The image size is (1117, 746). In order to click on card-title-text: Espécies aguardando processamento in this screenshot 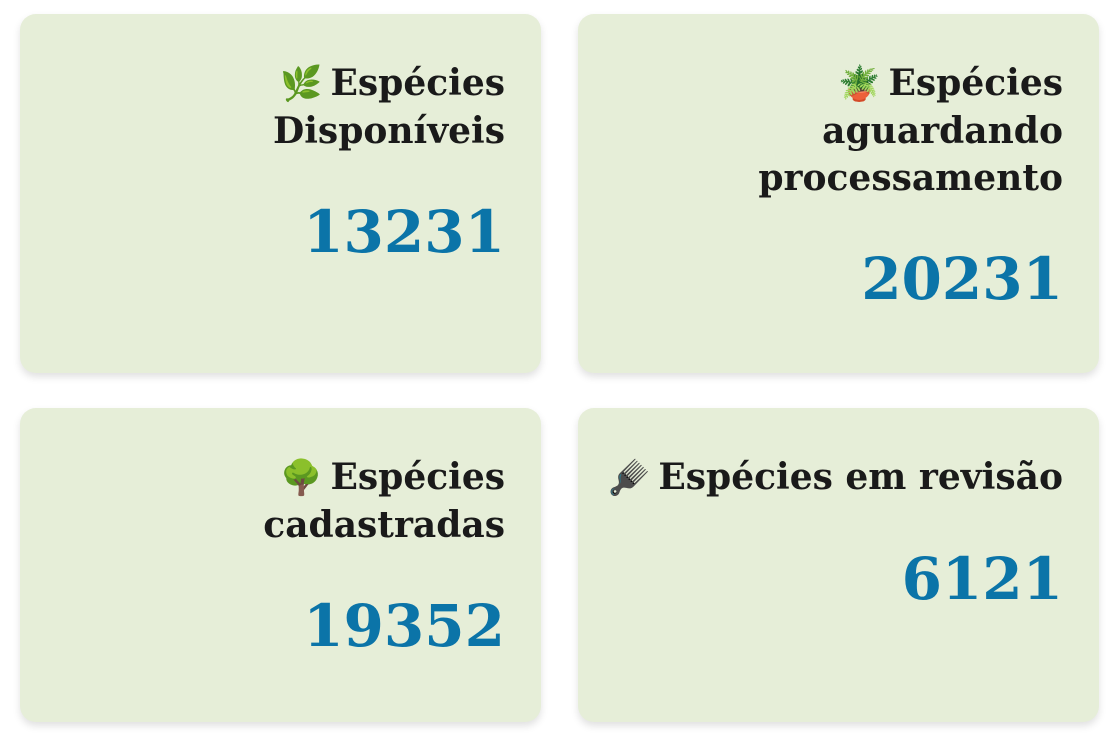, I will do `click(910, 130)`.